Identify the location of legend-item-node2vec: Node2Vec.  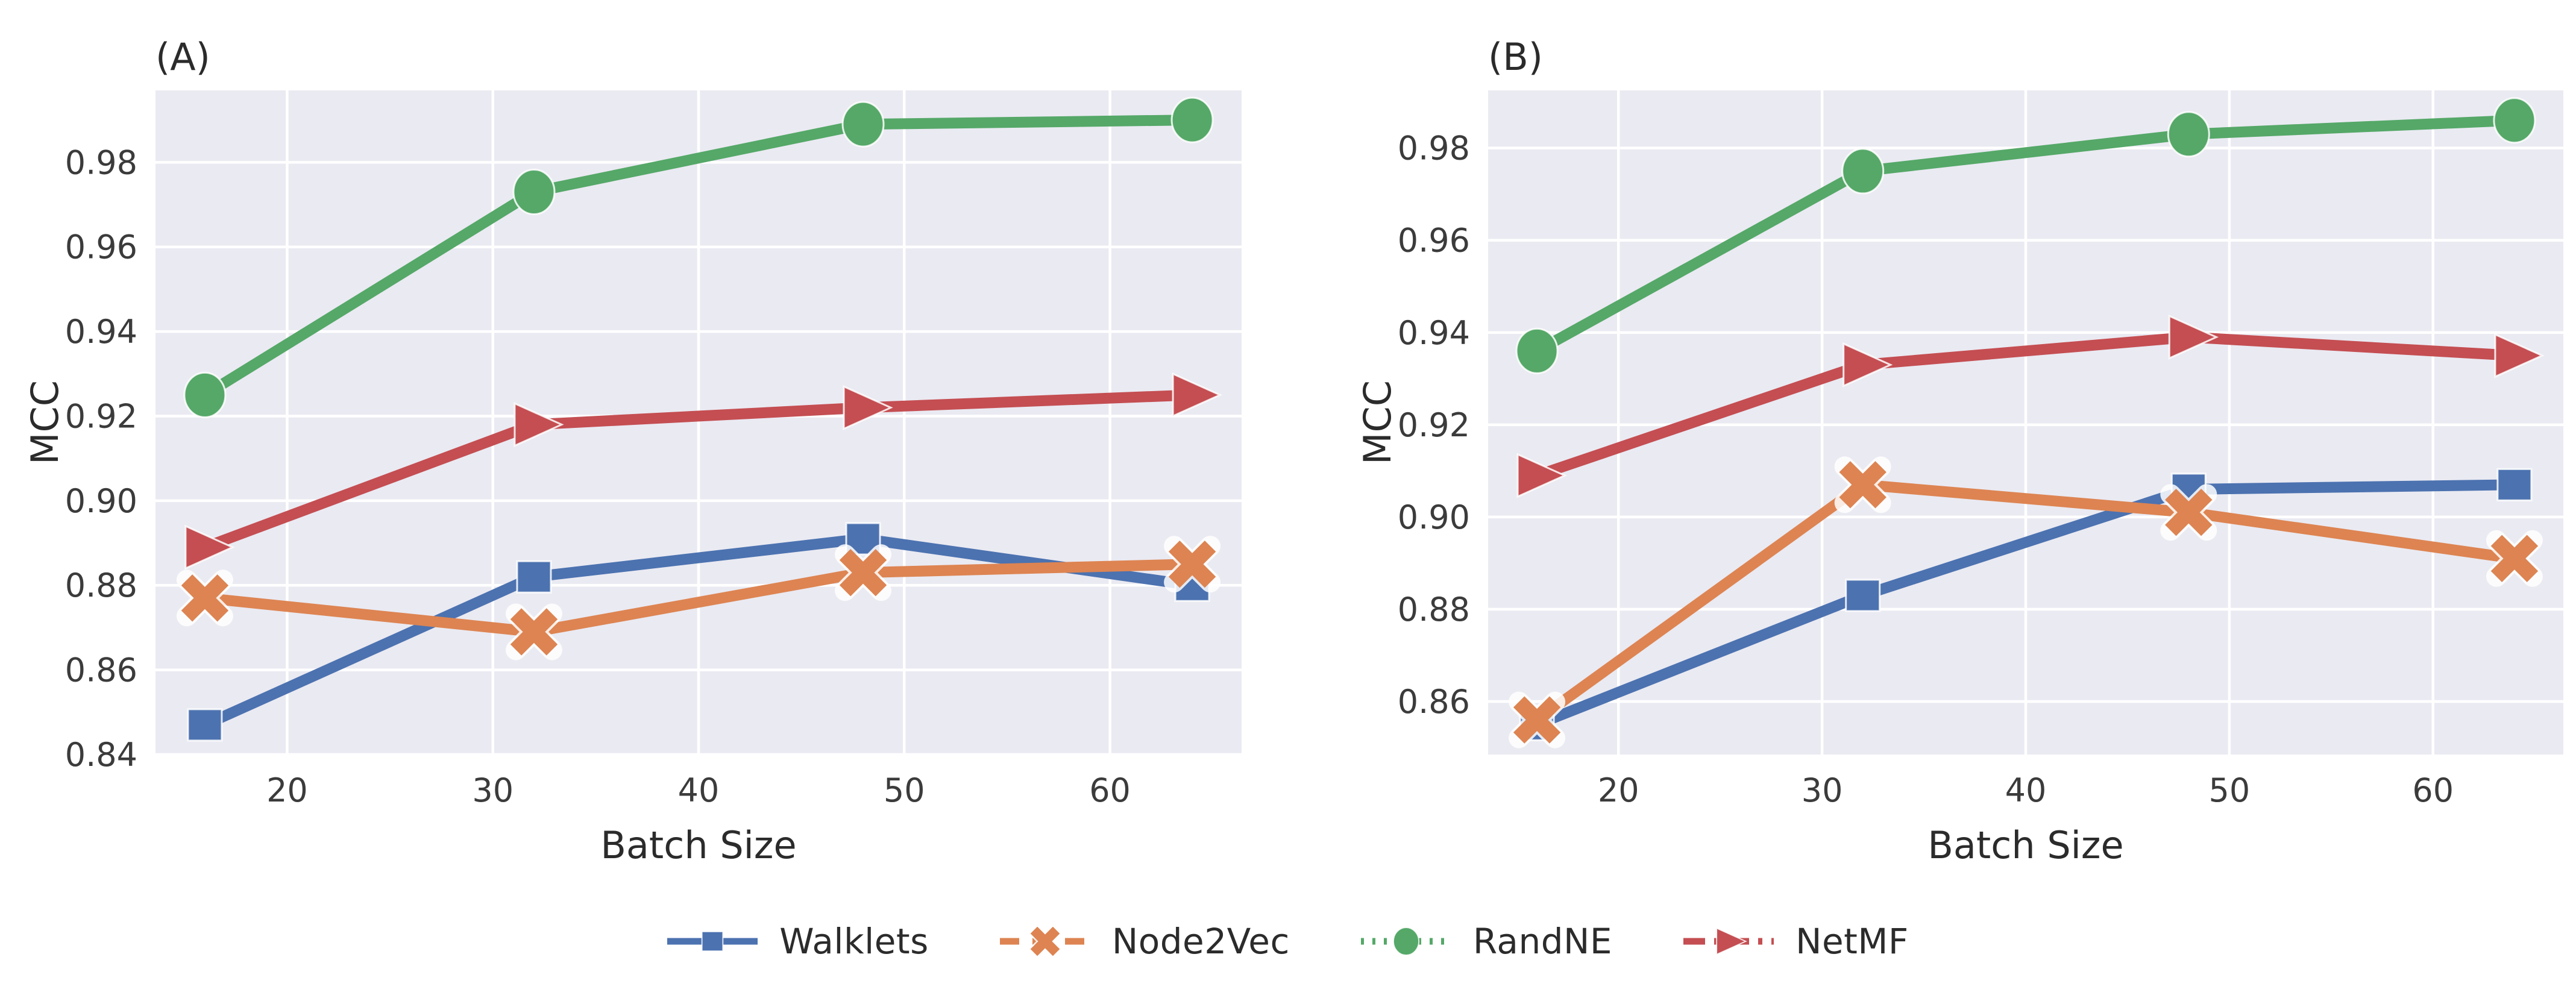
(1144, 941).